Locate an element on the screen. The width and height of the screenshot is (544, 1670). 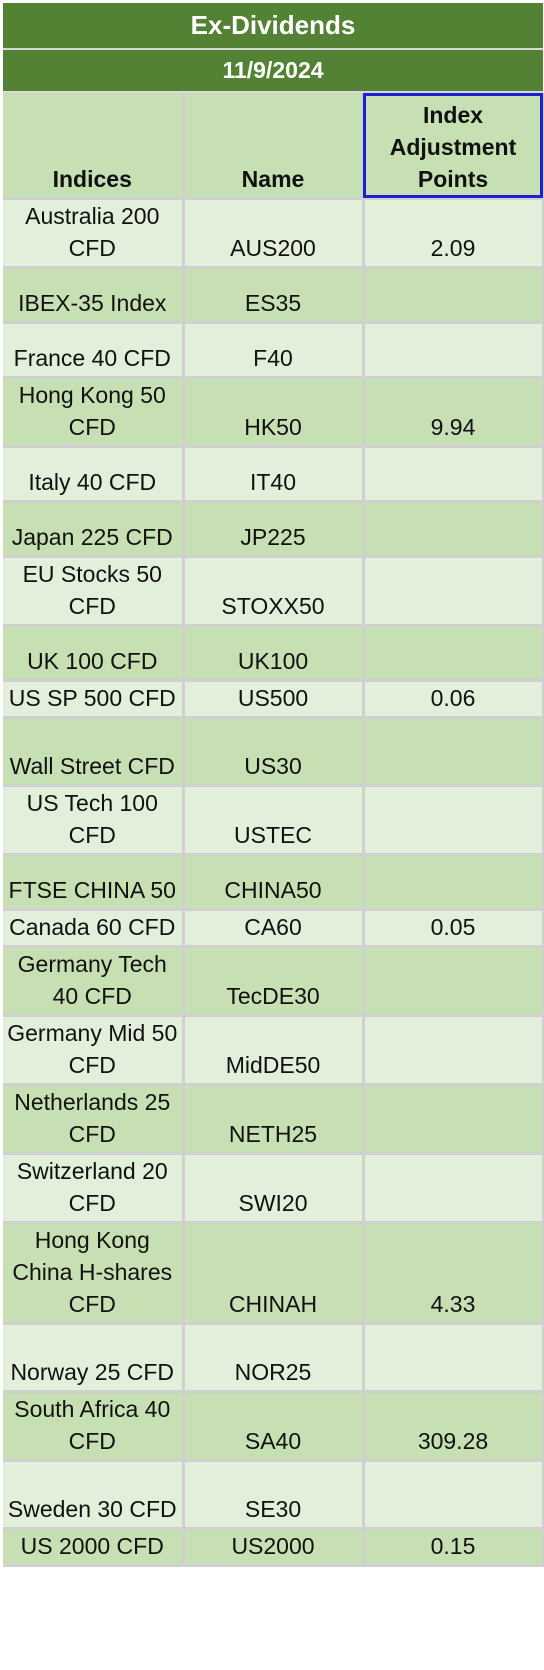
cell-name: HK50 is located at coordinates (274, 412).